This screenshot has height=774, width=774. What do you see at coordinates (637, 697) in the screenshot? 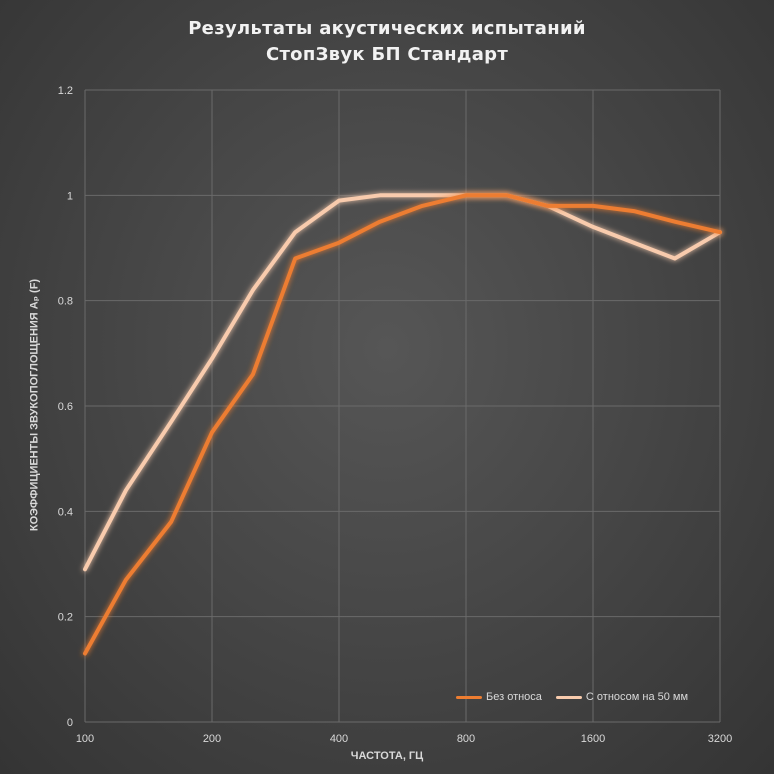
I see `legend-label-series-2: С относом на 50 мм` at bounding box center [637, 697].